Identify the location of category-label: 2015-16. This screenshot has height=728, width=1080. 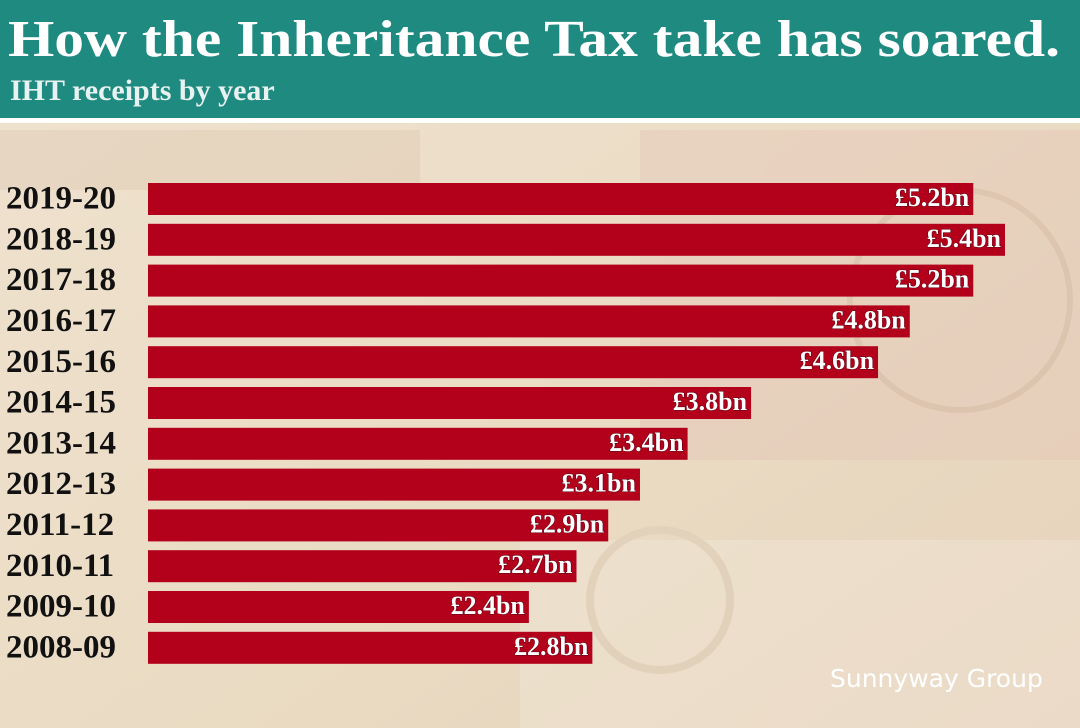
(61, 362).